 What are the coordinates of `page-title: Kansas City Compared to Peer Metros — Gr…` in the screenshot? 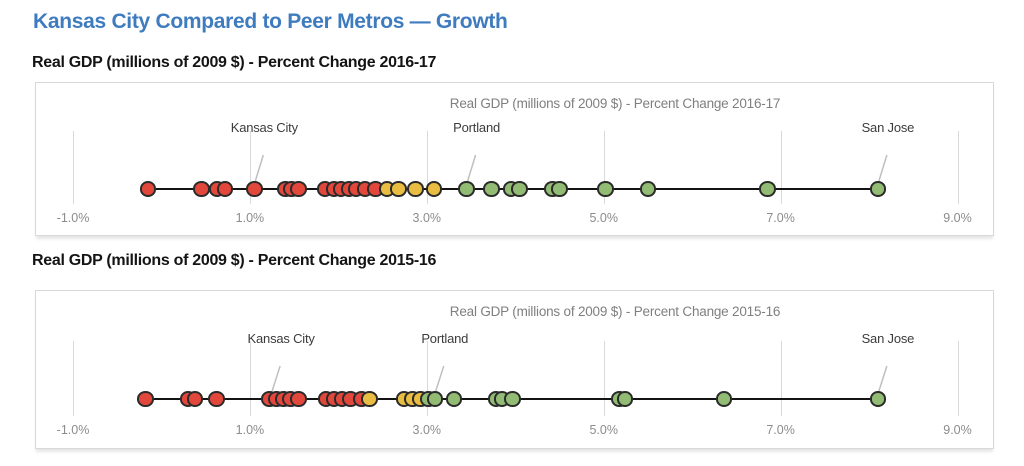 It's located at (270, 21).